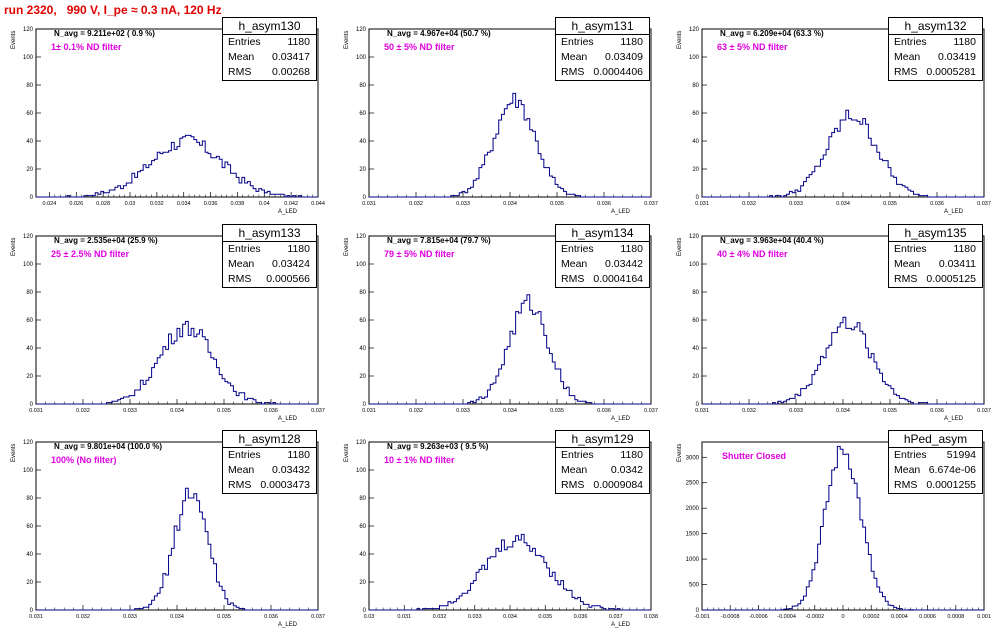 This screenshot has width=996, height=635. What do you see at coordinates (624, 264) in the screenshot?
I see `stats-value: 0.03442` at bounding box center [624, 264].